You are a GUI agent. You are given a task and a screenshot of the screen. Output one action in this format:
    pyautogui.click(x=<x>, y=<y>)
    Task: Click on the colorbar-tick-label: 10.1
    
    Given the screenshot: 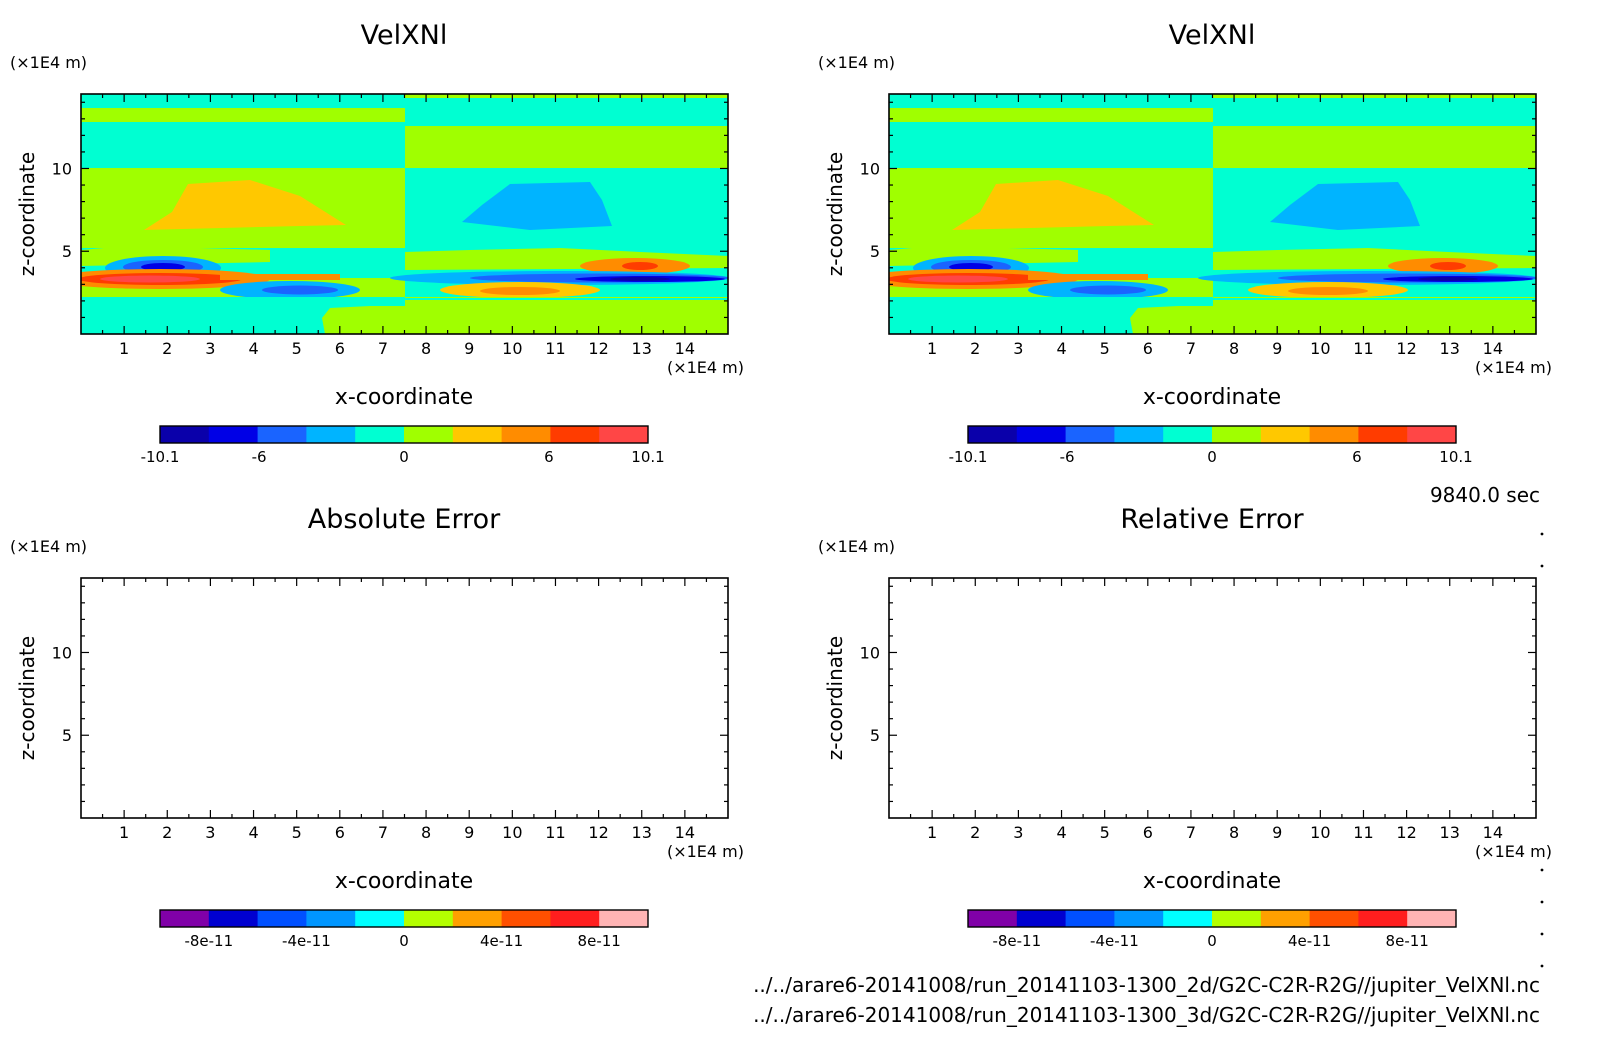 What is the action you would take?
    pyautogui.click(x=1455, y=457)
    